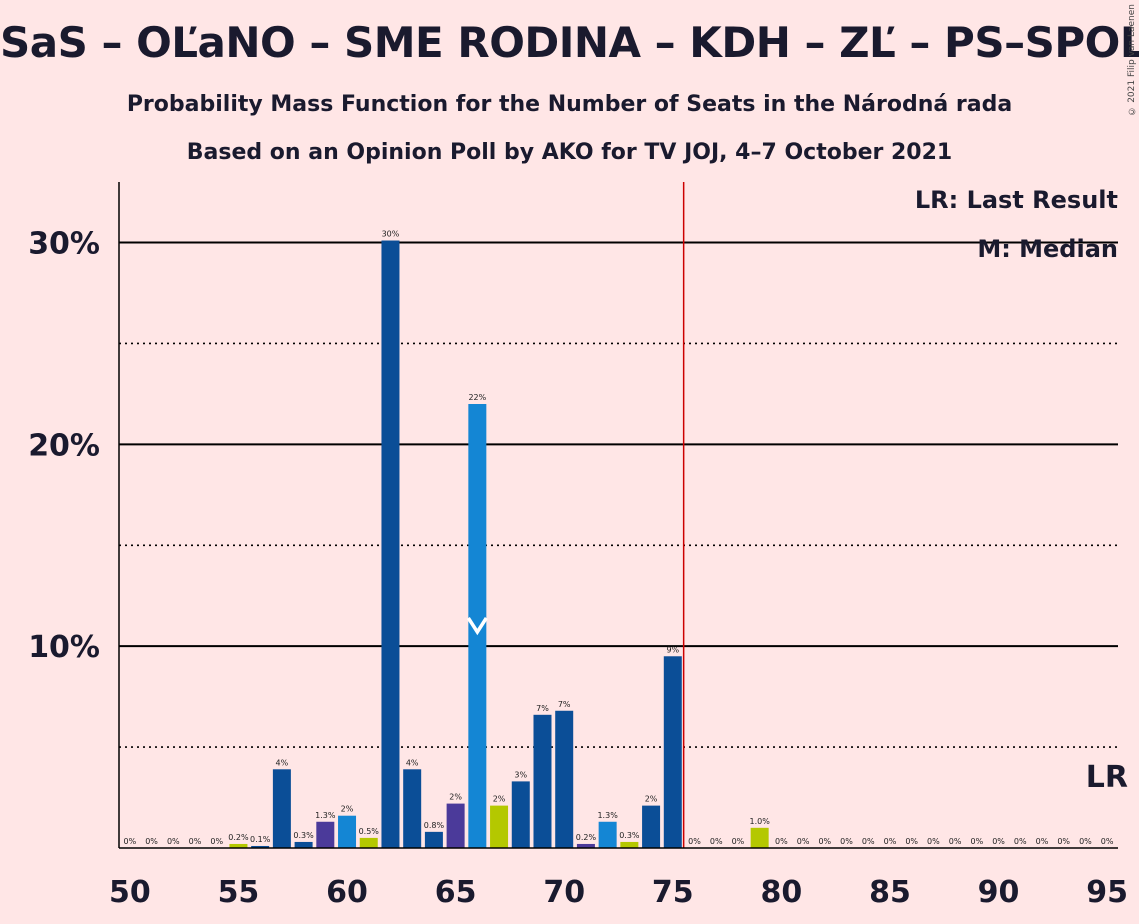  Describe the element at coordinates (369, 831) in the screenshot. I see `bar-value-label: 0.5%` at that location.